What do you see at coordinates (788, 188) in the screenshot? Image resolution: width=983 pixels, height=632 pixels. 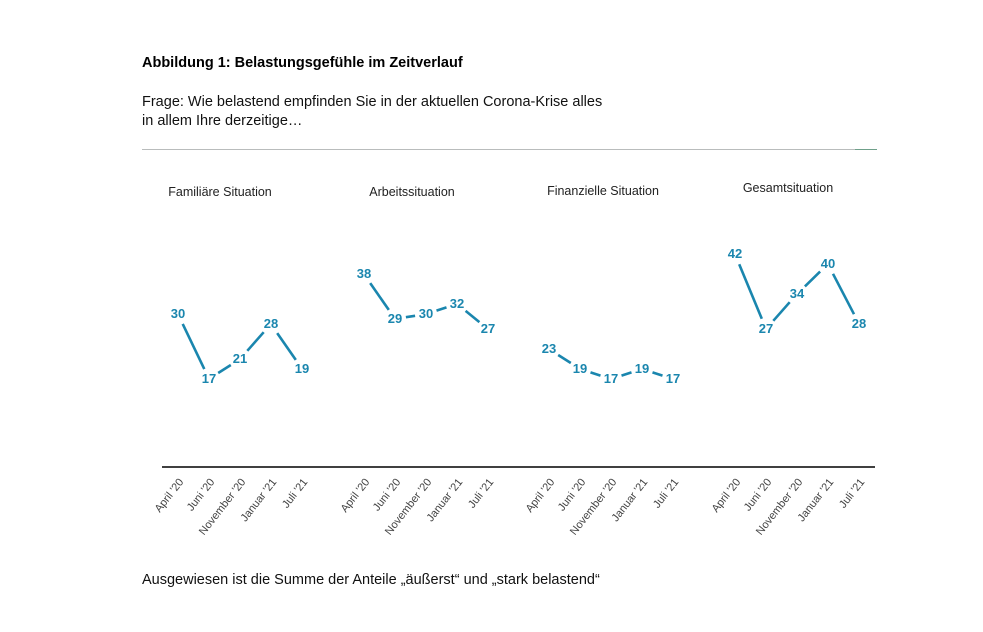 I see `panel-title: Gesamtsituation` at bounding box center [788, 188].